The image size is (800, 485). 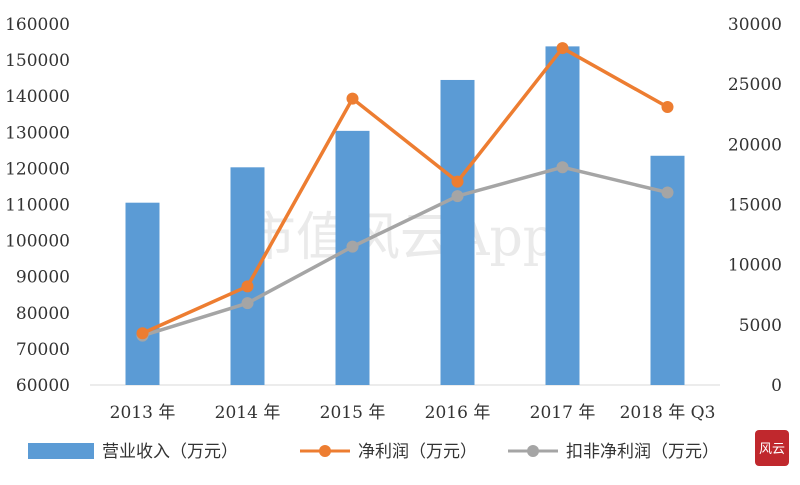 What do you see at coordinates (755, 266) in the screenshot?
I see `right-tick-label: 10000` at bounding box center [755, 266].